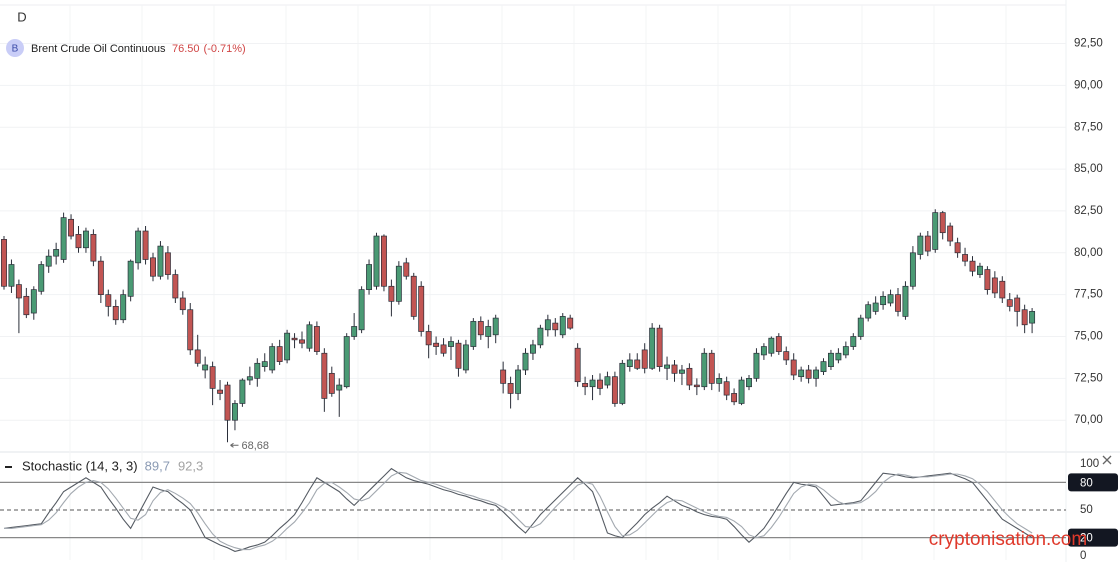 This screenshot has height=562, width=1120. What do you see at coordinates (1088, 44) in the screenshot?
I see `y-tick-label: 92,50` at bounding box center [1088, 44].